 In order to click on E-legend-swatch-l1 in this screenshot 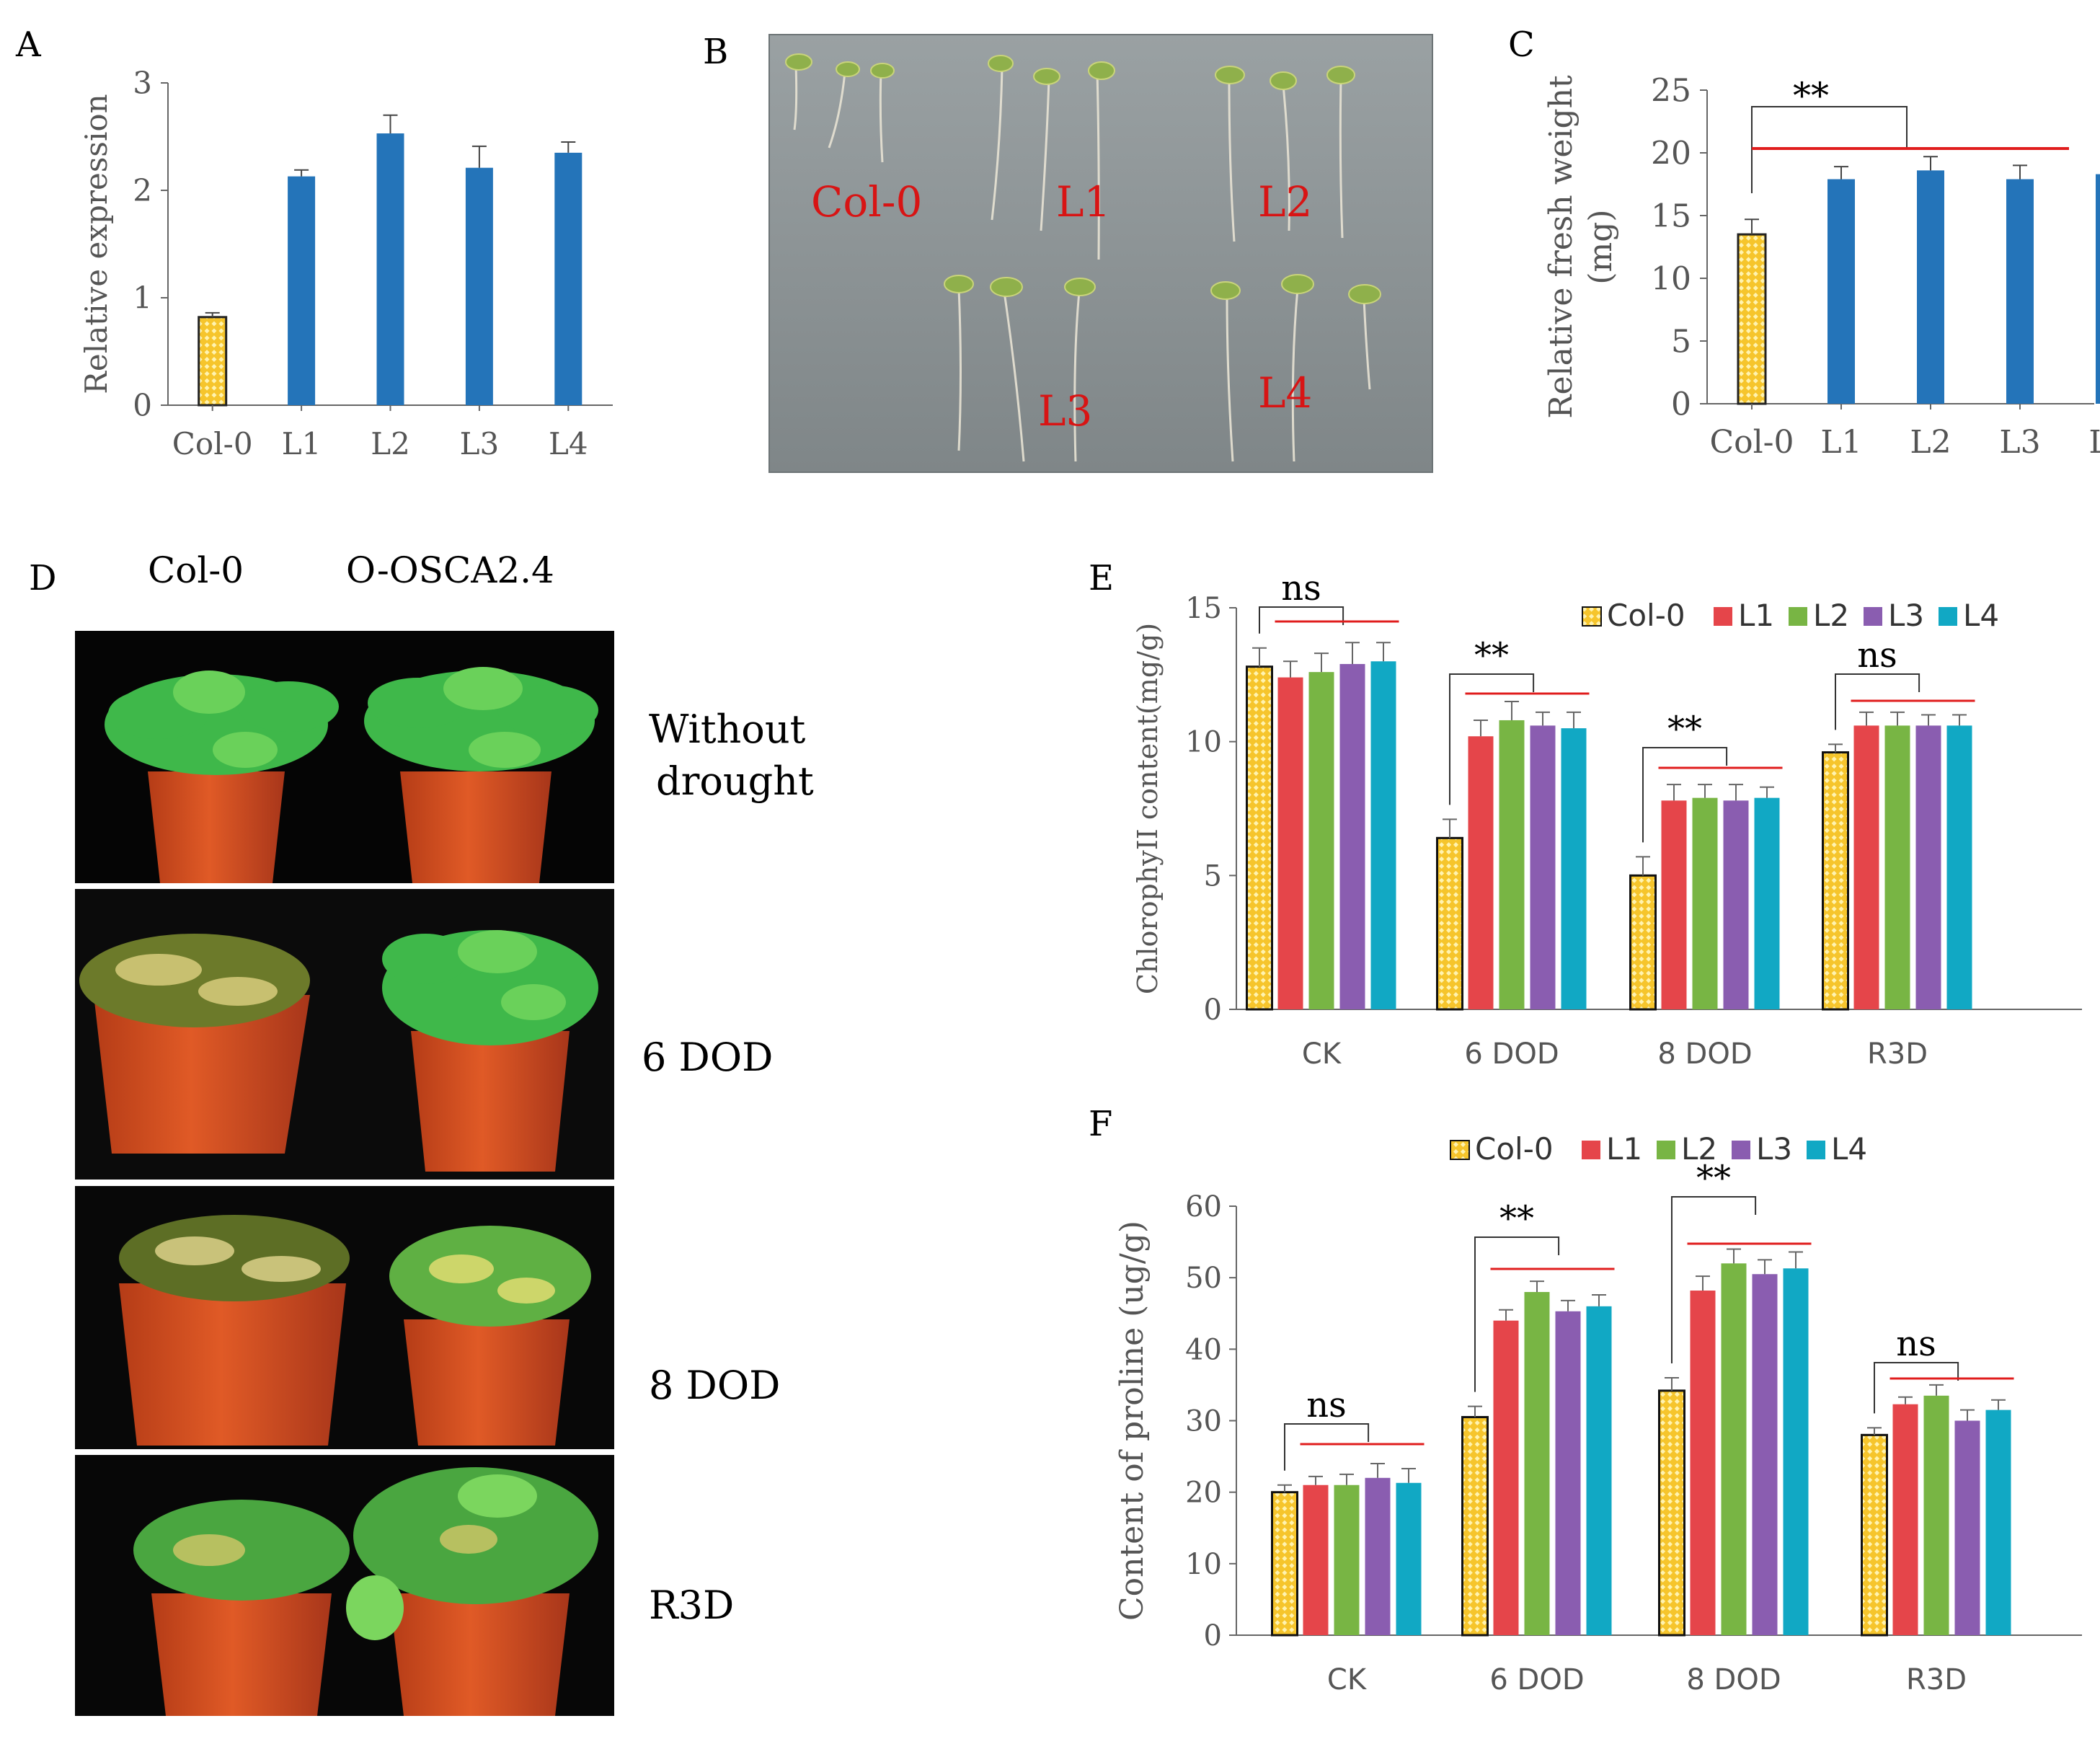, I will do `click(1723, 616)`.